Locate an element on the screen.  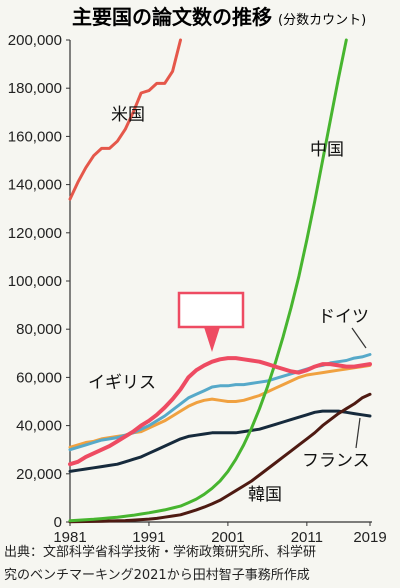
y-tick-label: 60,000 is located at coordinates (39, 377).